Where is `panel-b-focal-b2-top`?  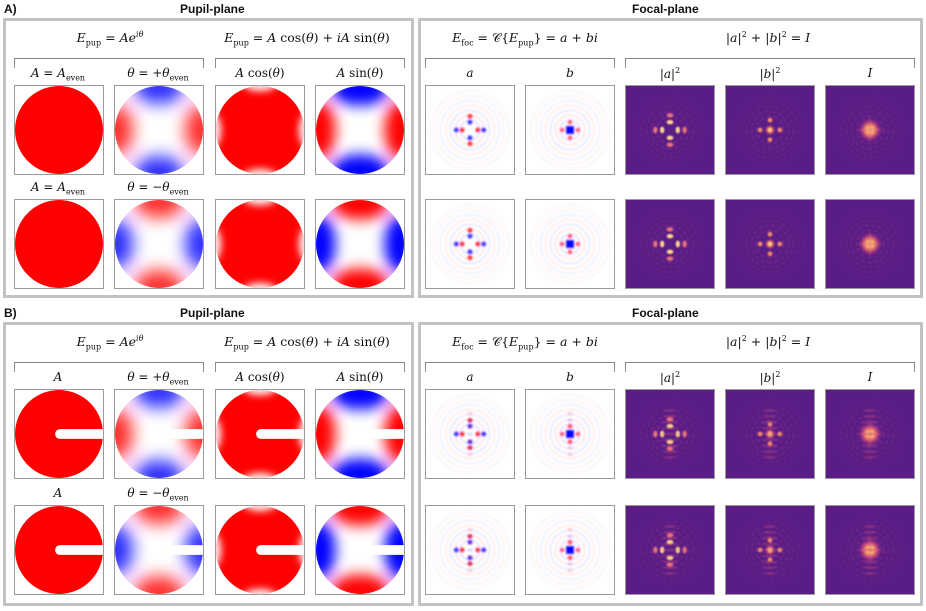
panel-b-focal-b2-top is located at coordinates (770, 434).